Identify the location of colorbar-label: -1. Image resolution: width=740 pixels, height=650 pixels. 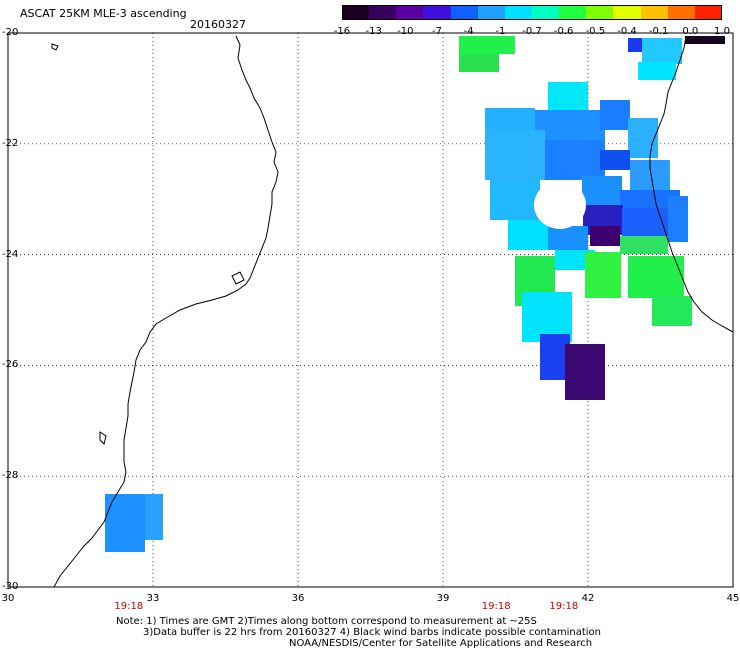
(500, 31).